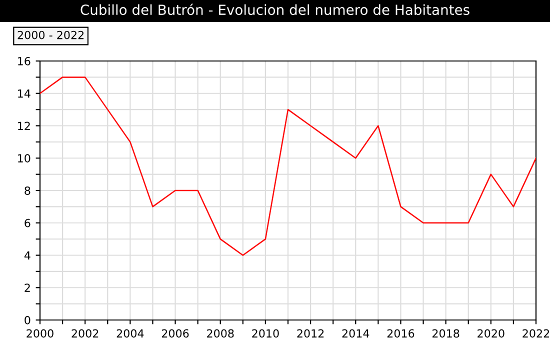  Describe the element at coordinates (275, 10) in the screenshot. I see `chart-title: Cubillo del Butrón - Evolucion del numero de Habitantes` at that location.